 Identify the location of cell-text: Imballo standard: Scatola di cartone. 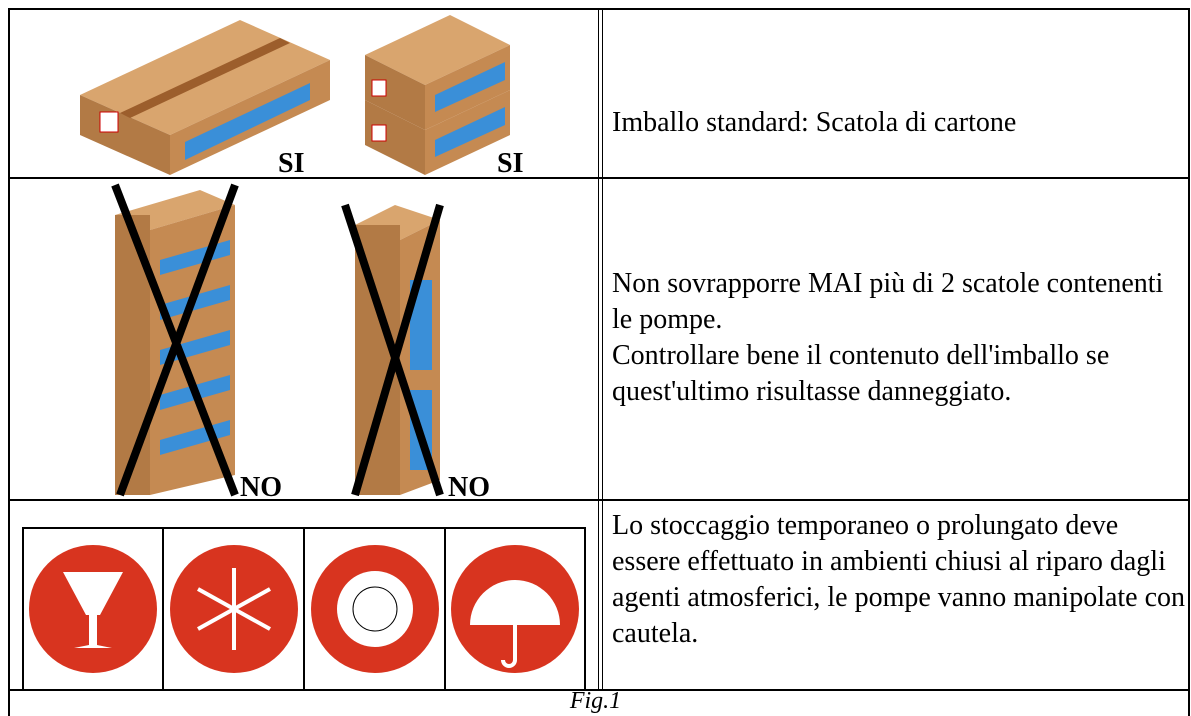
(899, 123).